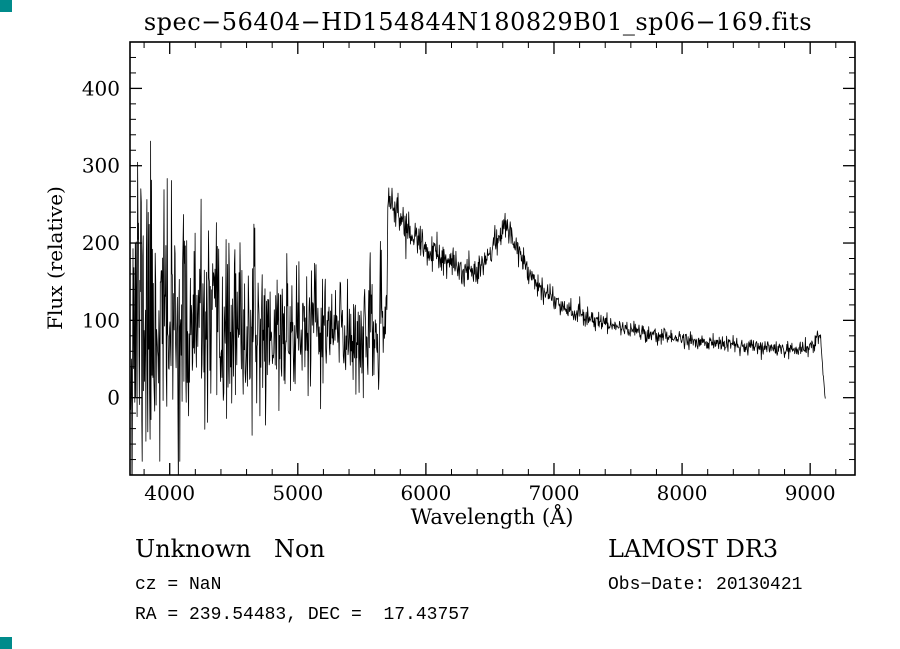 This screenshot has height=649, width=900. I want to click on x-axis-label: Wavelength (Å), so click(492, 516).